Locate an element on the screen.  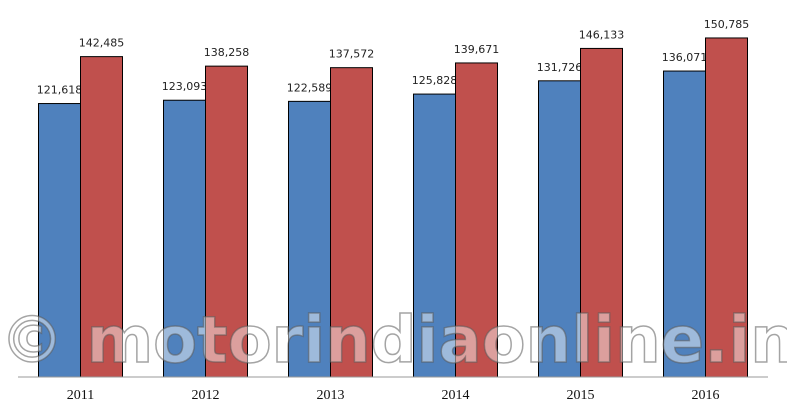
data-label: 150,785 is located at coordinates (727, 24).